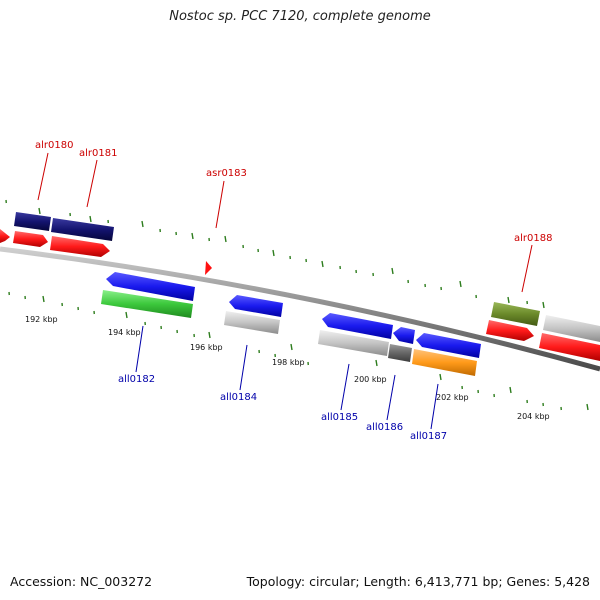 Image resolution: width=600 pixels, height=600 pixels. Describe the element at coordinates (41, 319) in the screenshot. I see `scale-label: 192 kbp` at that location.